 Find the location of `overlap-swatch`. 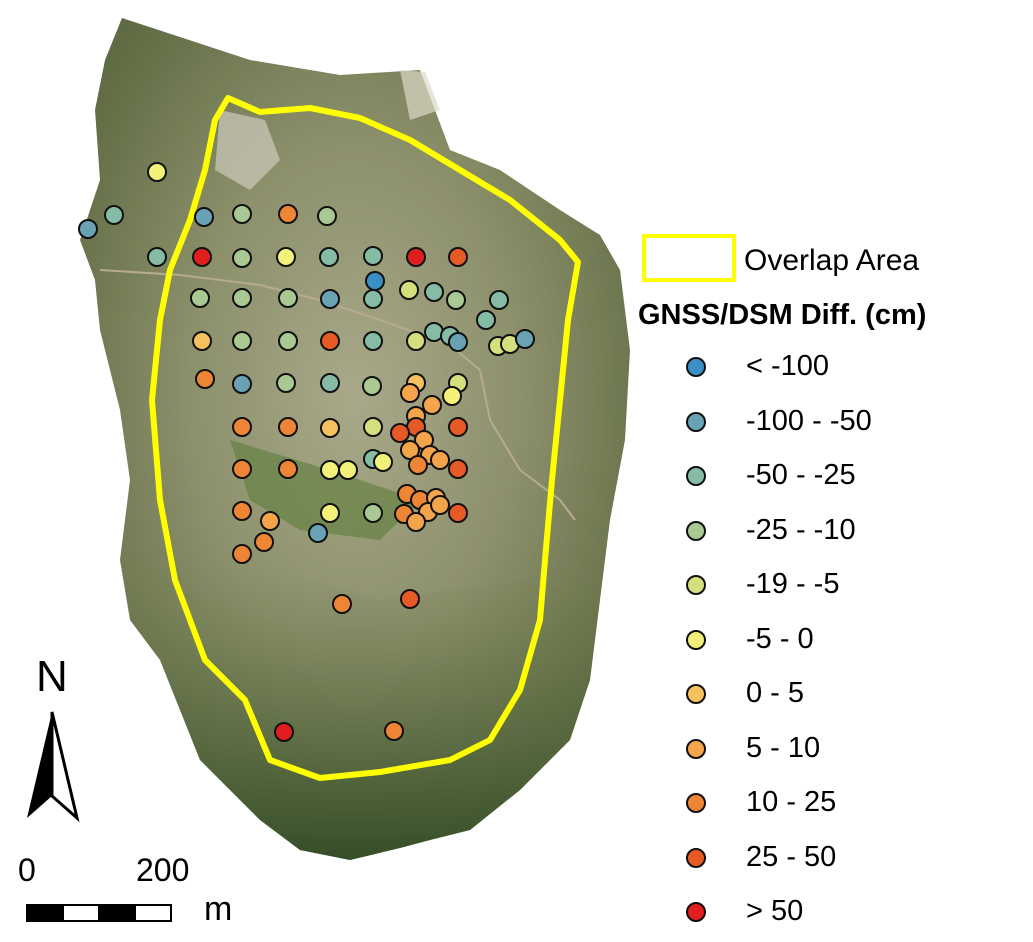

overlap-swatch is located at coordinates (689, 258).